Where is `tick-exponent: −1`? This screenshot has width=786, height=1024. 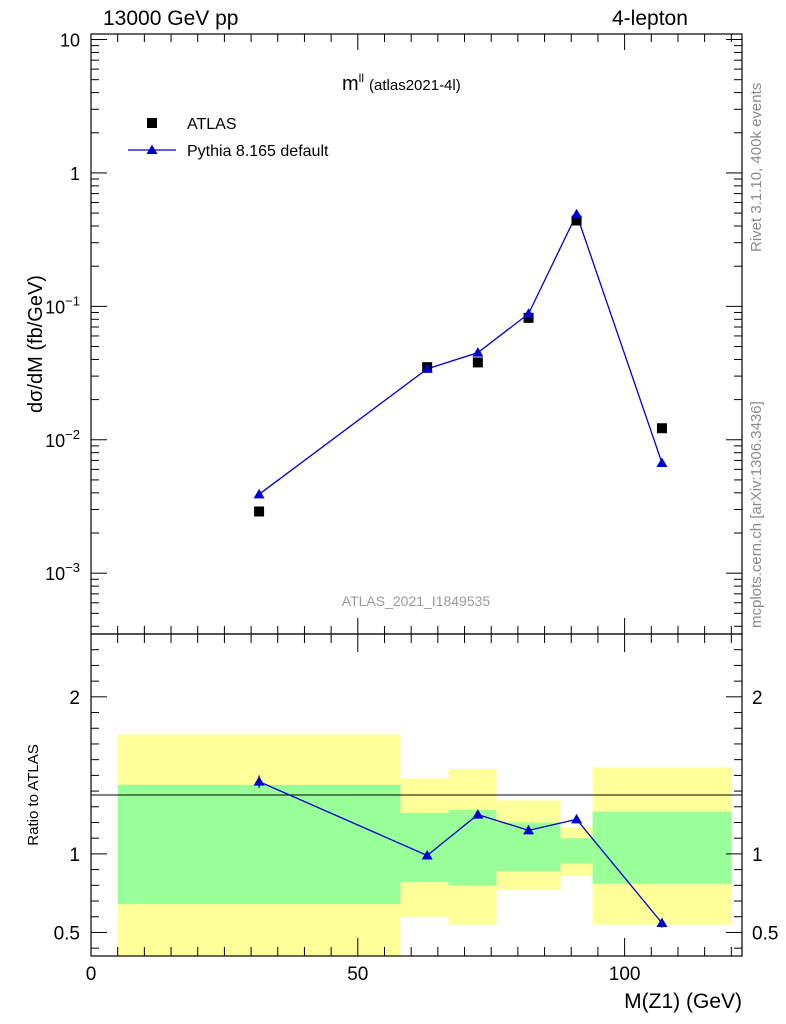 tick-exponent: −1 is located at coordinates (72, 300).